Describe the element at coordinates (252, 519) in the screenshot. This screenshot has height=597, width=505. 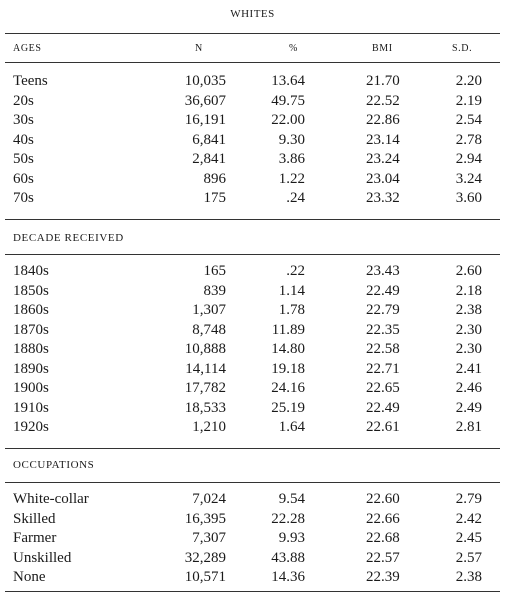
I see `table-row: Skilled 16,395 22.28 22.66 2.42` at that location.